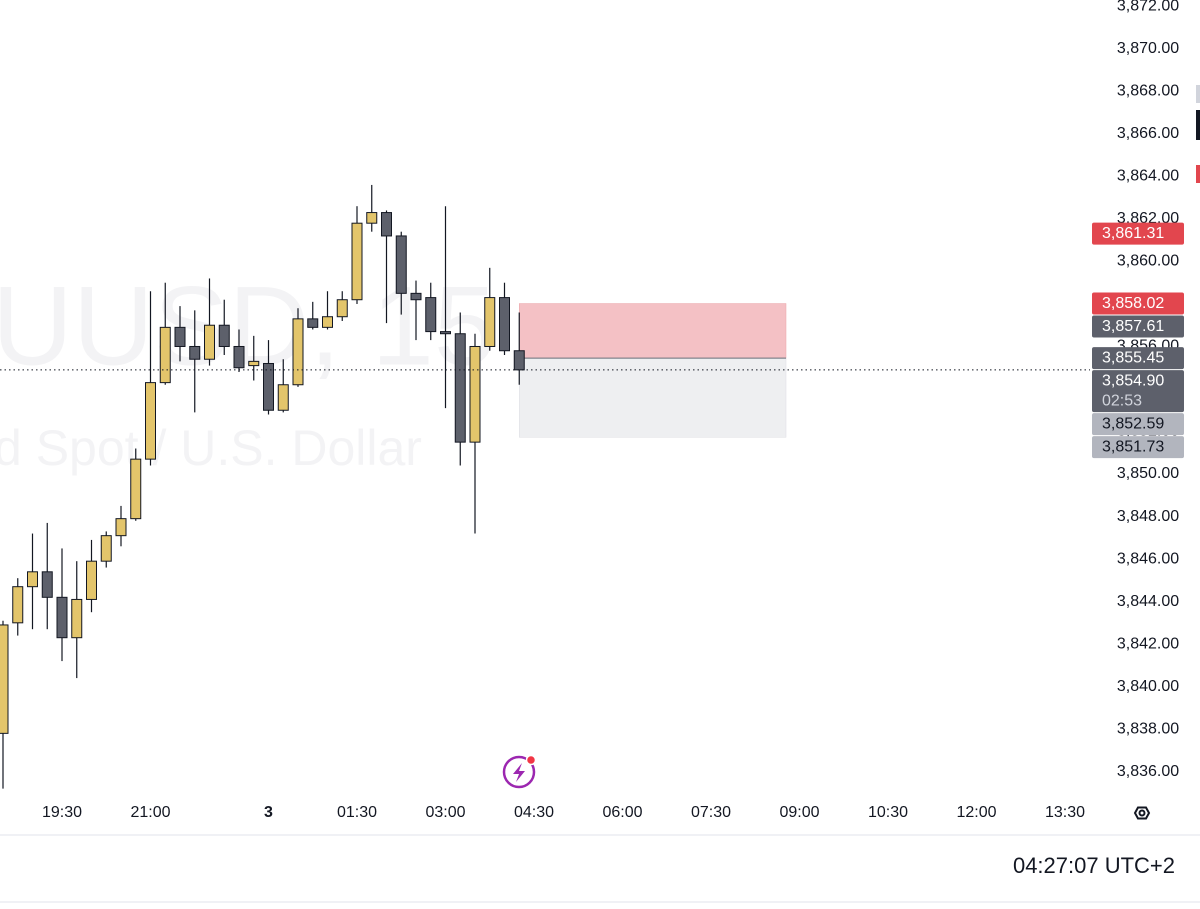  Describe the element at coordinates (622, 812) in the screenshot. I see `x-tick-label: 06:00` at that location.